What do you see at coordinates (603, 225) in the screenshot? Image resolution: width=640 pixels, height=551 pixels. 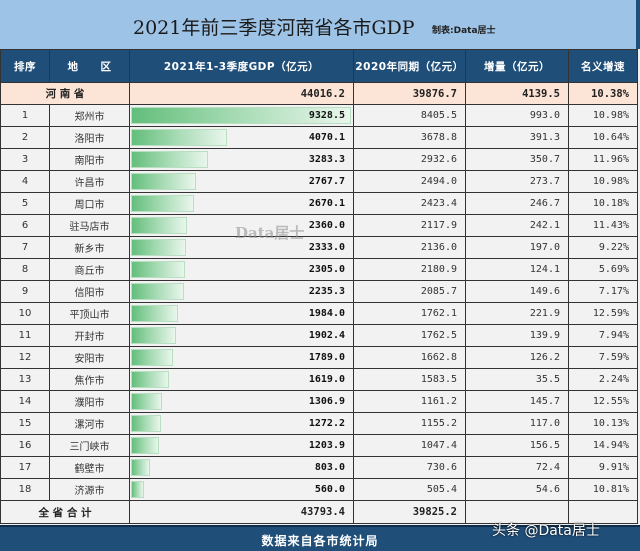 I see `growth-cell: 11.43%` at bounding box center [603, 225].